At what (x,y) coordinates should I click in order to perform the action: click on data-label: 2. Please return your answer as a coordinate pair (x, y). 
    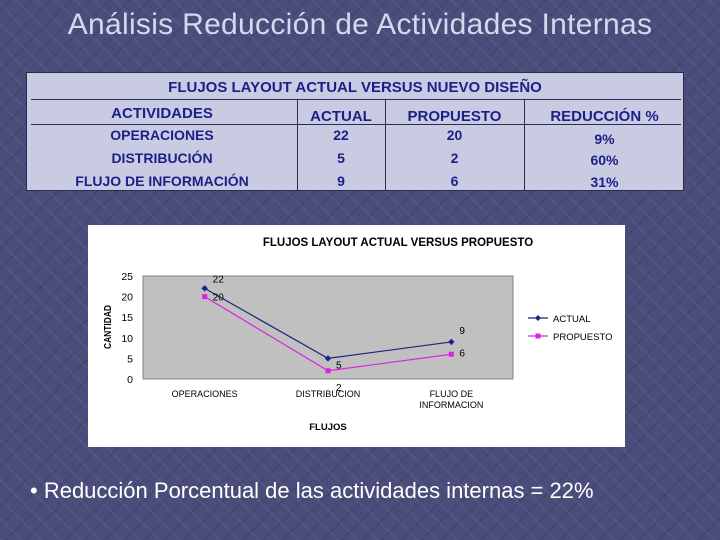
    Looking at the image, I should click on (339, 388).